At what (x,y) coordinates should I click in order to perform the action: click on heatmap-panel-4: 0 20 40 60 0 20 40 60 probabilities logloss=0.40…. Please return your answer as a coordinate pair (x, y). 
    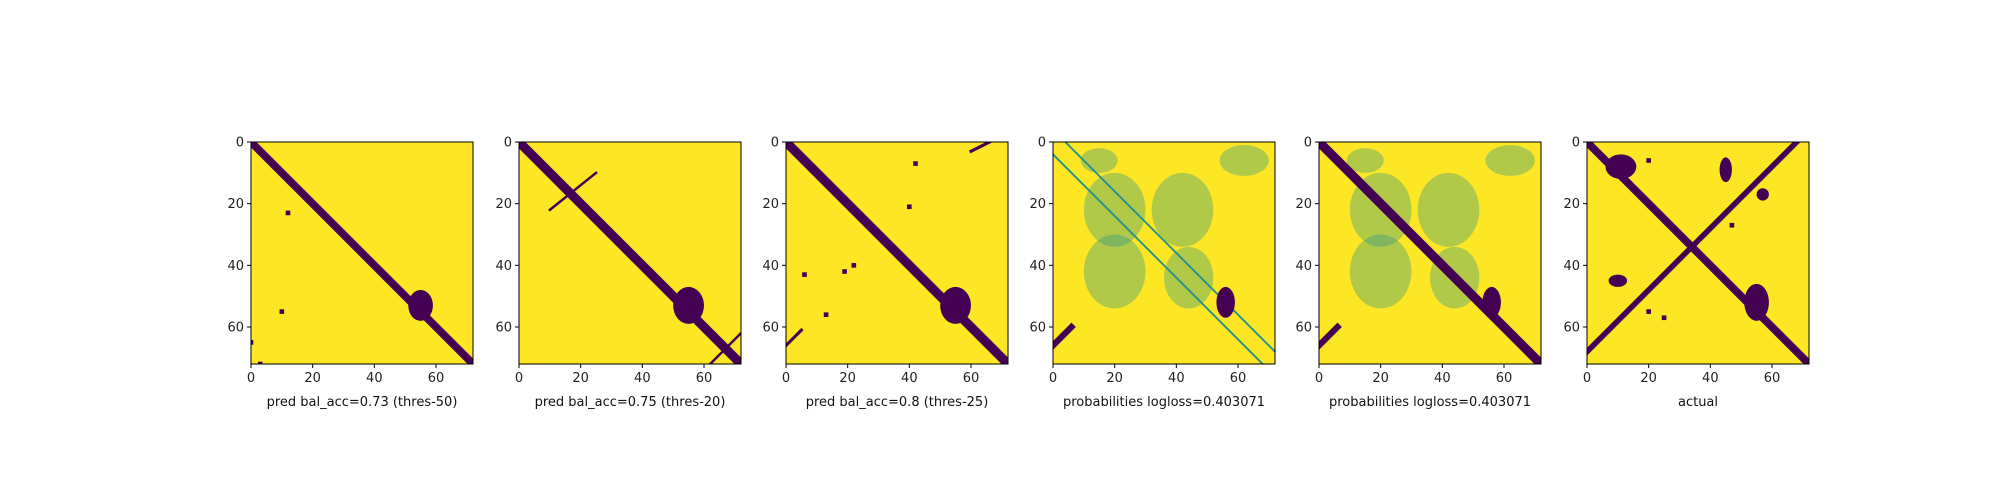
    Looking at the image, I should click on (1152, 273).